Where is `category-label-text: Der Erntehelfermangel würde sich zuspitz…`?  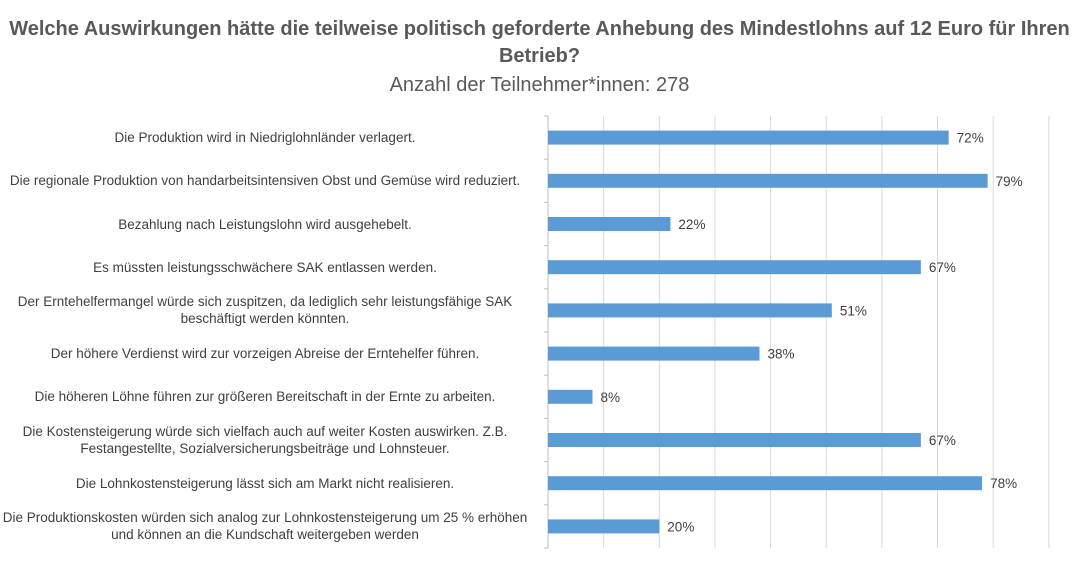
category-label-text: Der Erntehelfermangel würde sich zuspitz… is located at coordinates (265, 310).